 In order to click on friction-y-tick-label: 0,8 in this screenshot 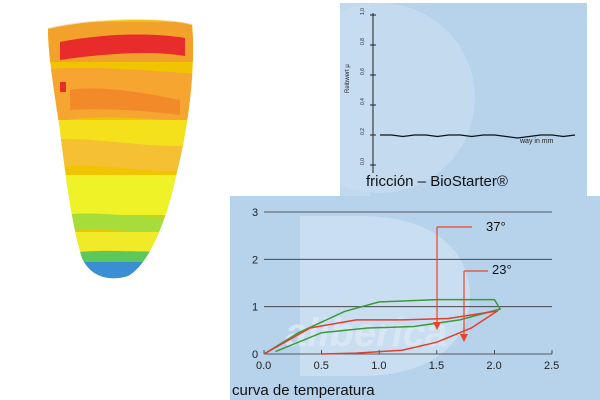, I will do `click(363, 41)`.